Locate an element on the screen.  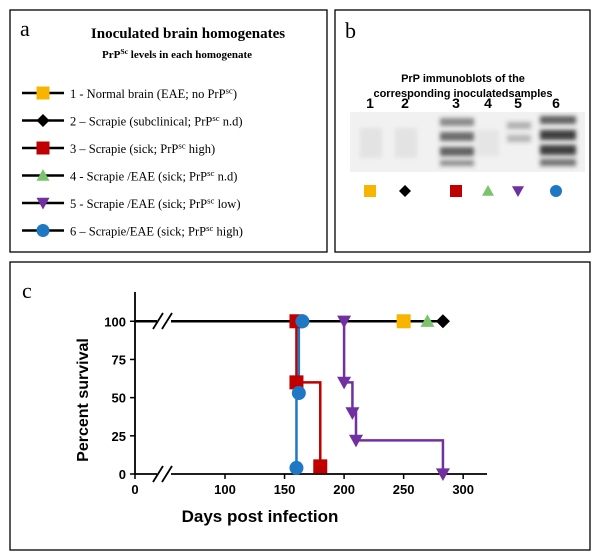
text-part: PrP is located at coordinates (111, 55).